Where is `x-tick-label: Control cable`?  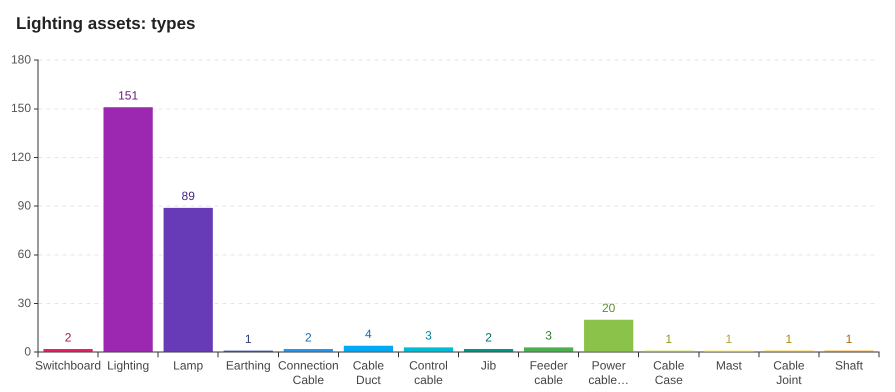 x-tick-label: Control cable is located at coordinates (428, 373).